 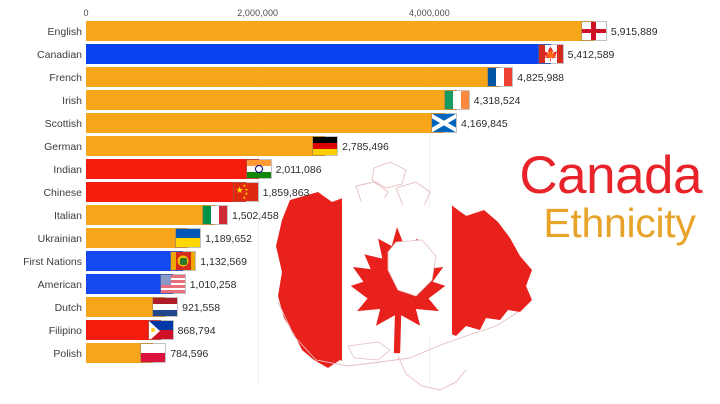 I want to click on bar-category-label: Italian, so click(x=67, y=215).